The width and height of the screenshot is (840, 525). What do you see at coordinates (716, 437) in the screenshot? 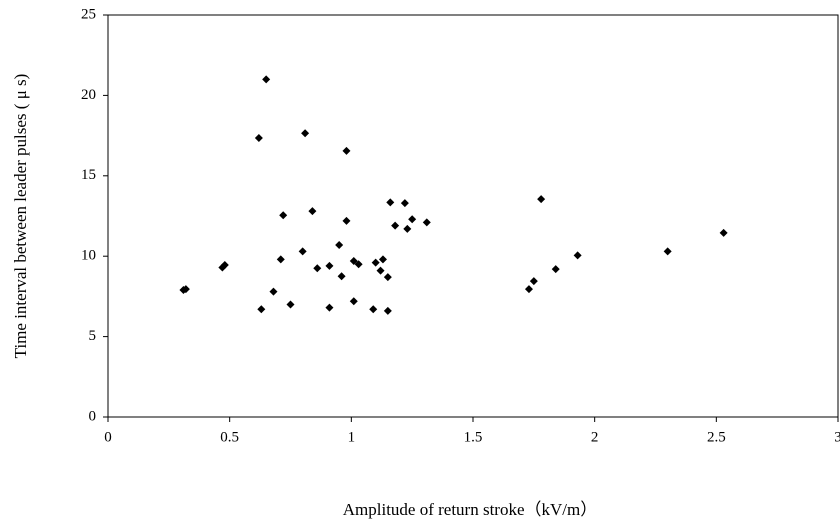
I see `x-tick-label: 2.5` at bounding box center [716, 437].